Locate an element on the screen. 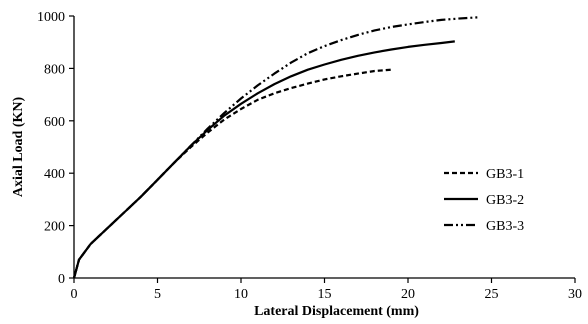 This screenshot has height=324, width=588. y-tick-label: 600 is located at coordinates (54, 122).